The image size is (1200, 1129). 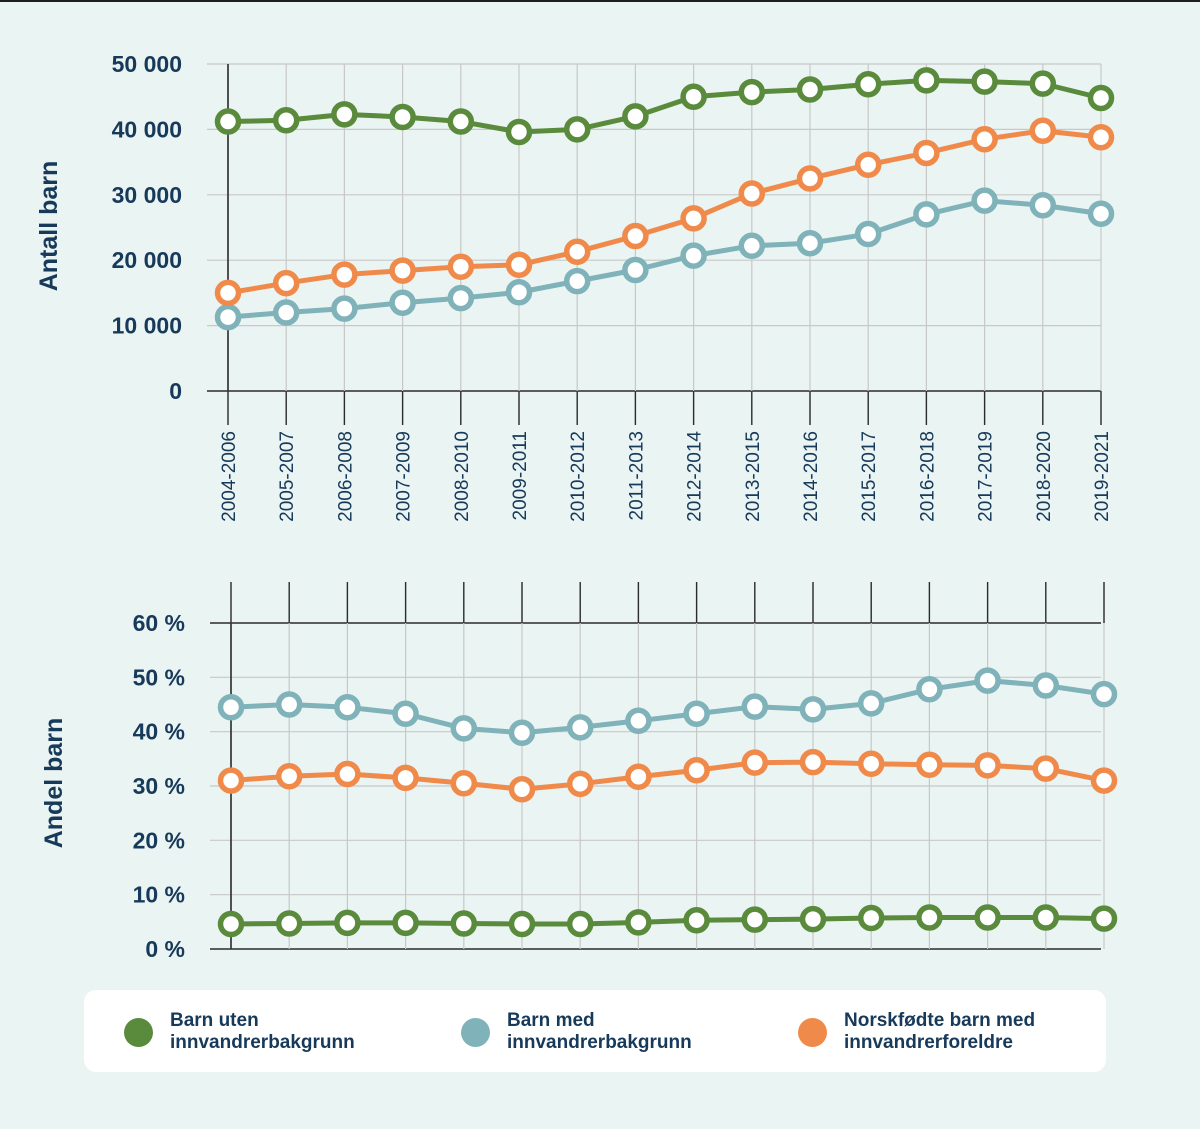 I want to click on x-tick-label: 2019-2021, so click(x=1102, y=476).